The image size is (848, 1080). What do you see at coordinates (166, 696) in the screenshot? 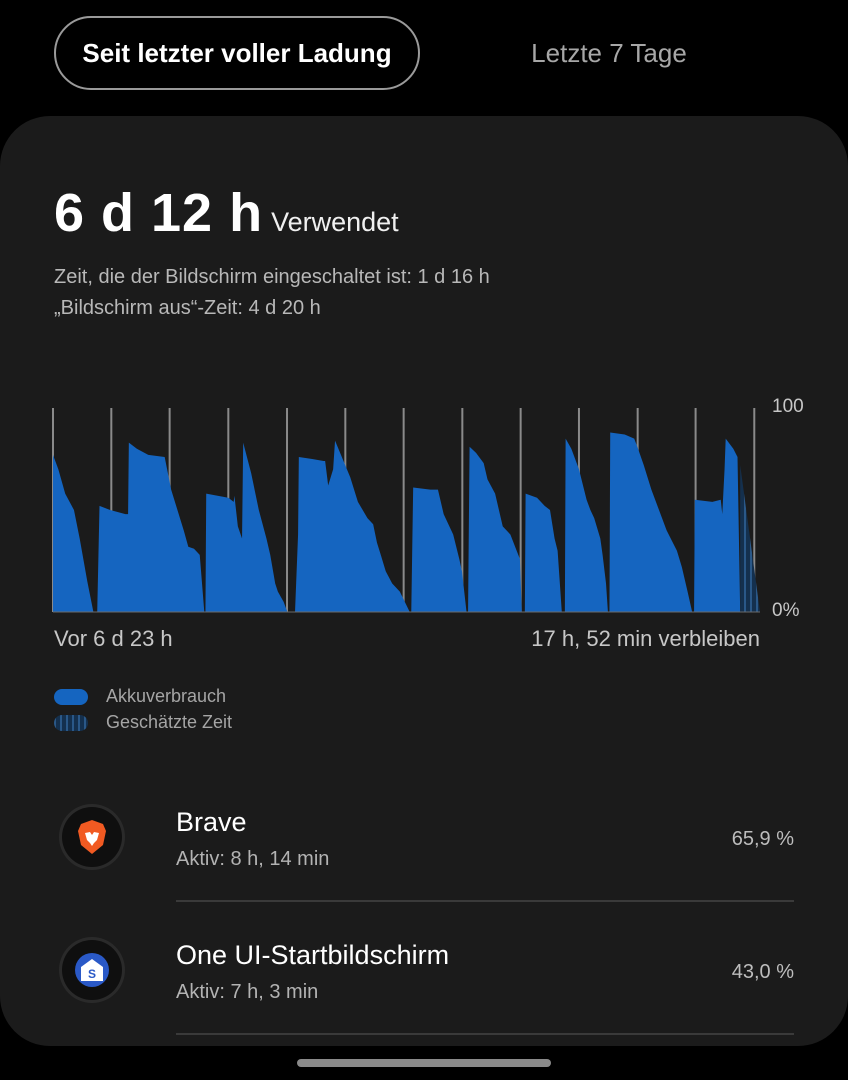
I see `legend-usage-label: Akkuverbrauch` at bounding box center [166, 696].